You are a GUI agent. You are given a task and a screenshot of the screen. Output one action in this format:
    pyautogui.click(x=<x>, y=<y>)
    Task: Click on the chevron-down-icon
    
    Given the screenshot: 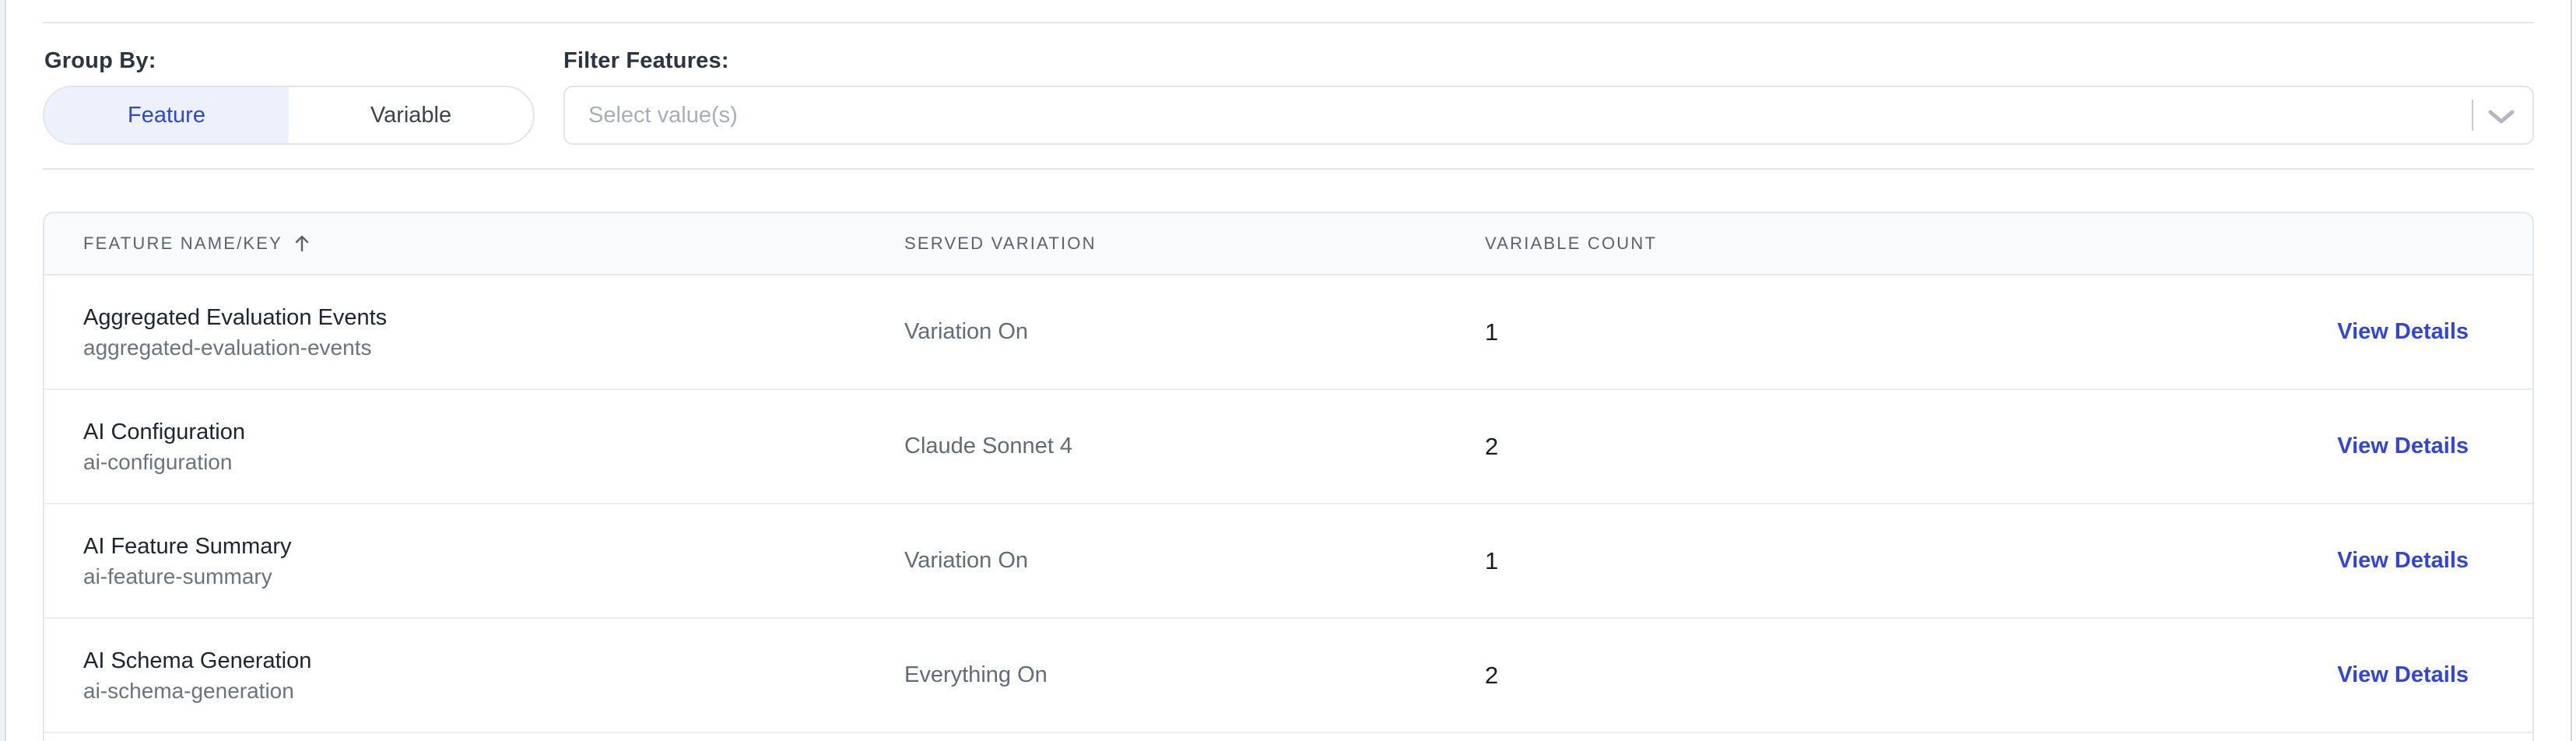 What is the action you would take?
    pyautogui.click(x=2501, y=117)
    